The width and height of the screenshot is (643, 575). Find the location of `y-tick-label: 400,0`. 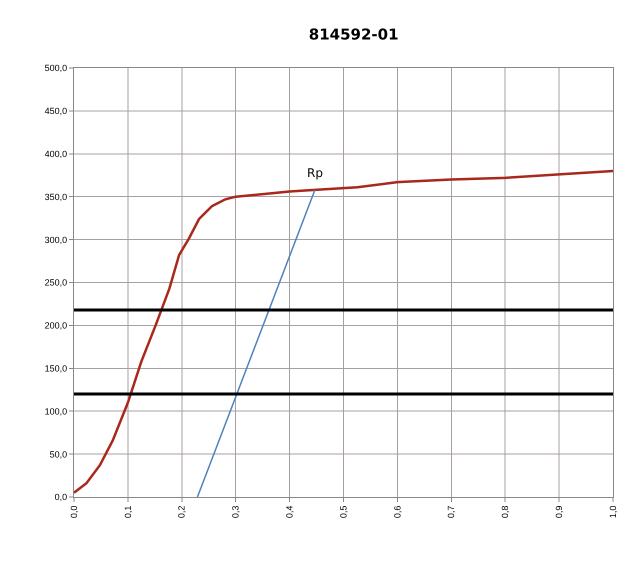

y-tick-label: 400,0 is located at coordinates (56, 153).